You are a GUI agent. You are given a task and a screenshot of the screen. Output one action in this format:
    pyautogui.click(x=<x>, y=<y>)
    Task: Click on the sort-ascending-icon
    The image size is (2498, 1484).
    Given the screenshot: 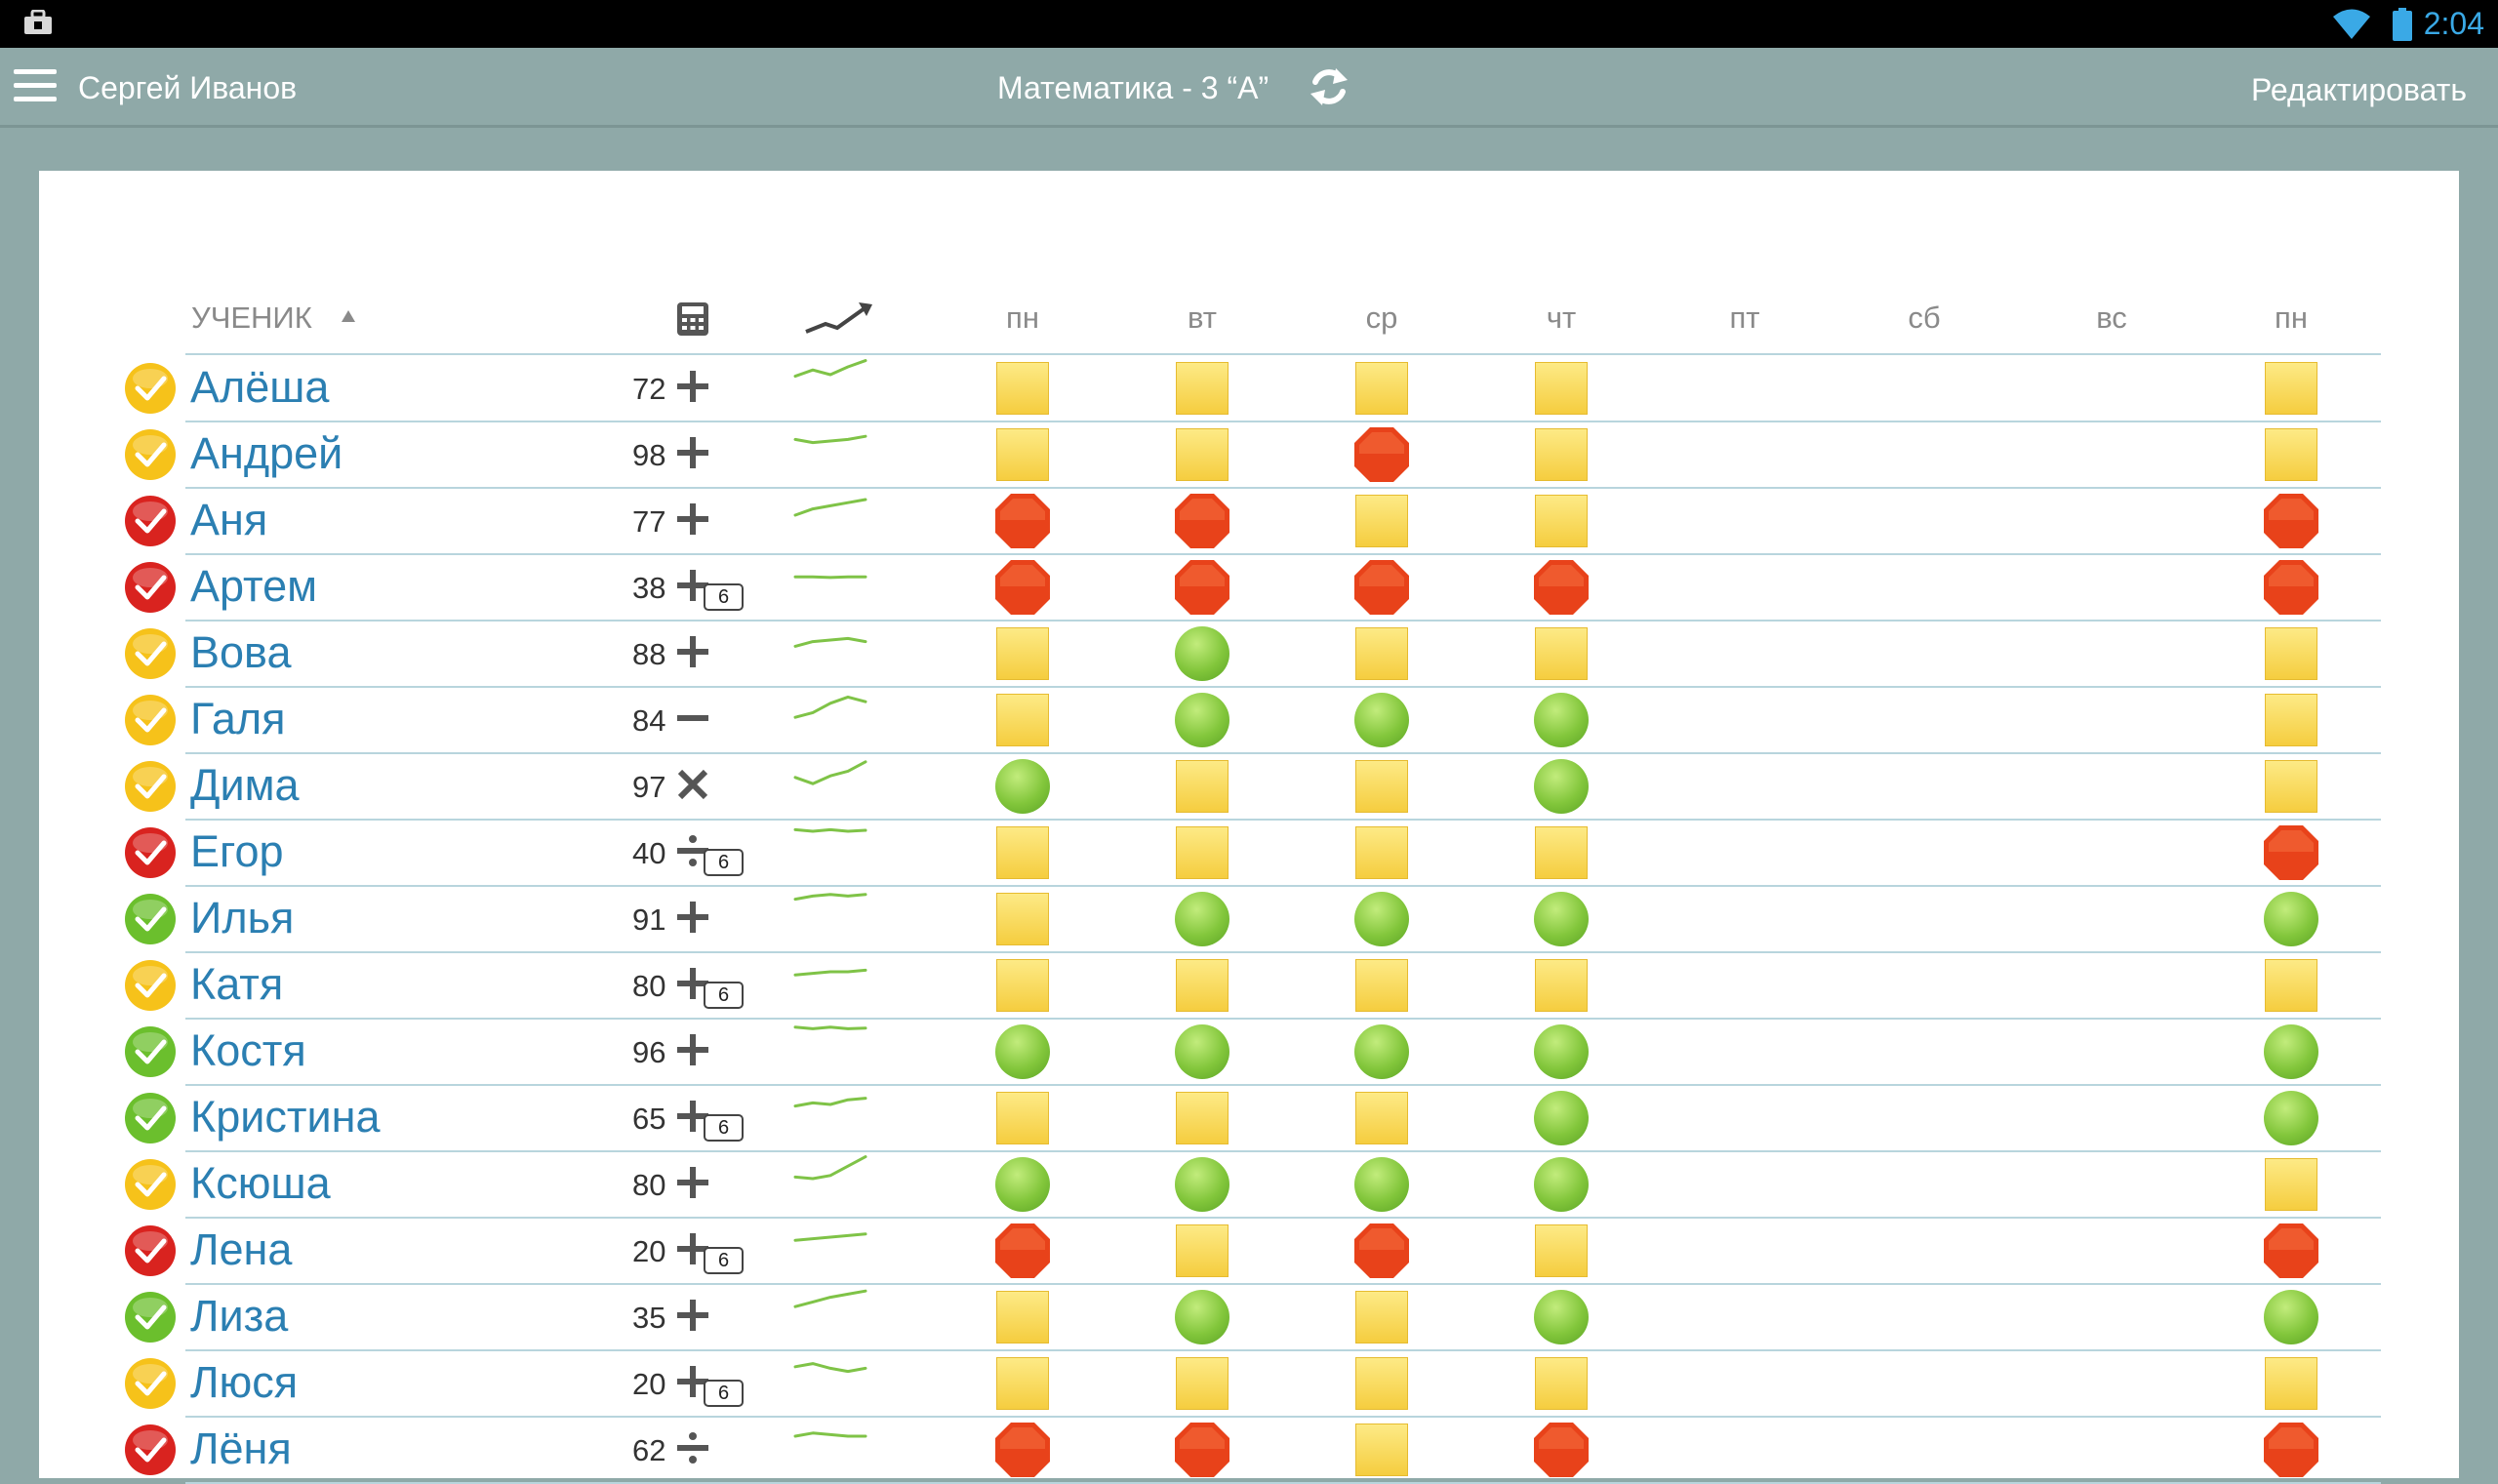 What is the action you would take?
    pyautogui.click(x=348, y=316)
    